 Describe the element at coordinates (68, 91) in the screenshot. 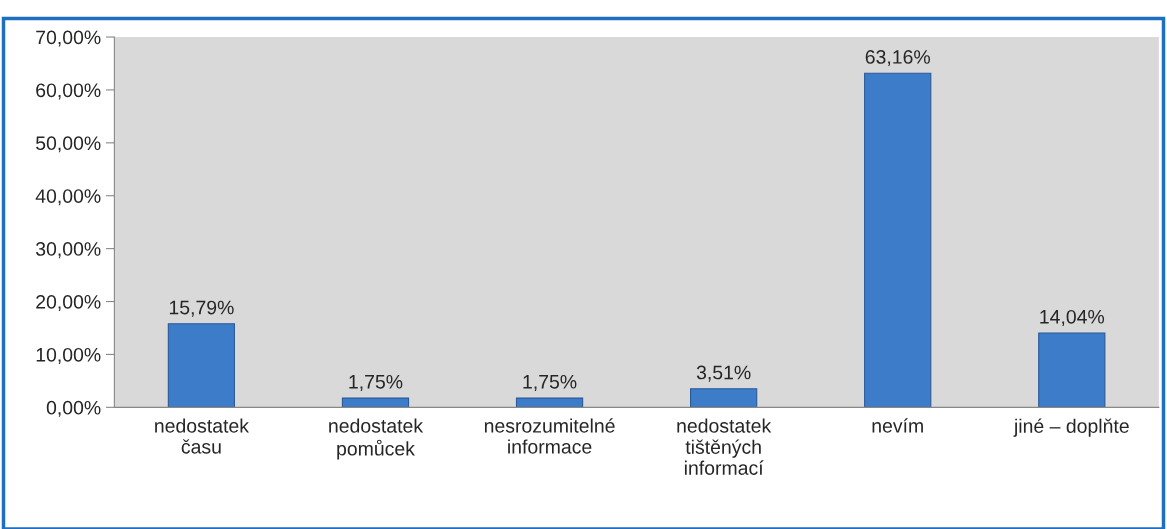

I see `y-tick-label: 60,00%` at that location.